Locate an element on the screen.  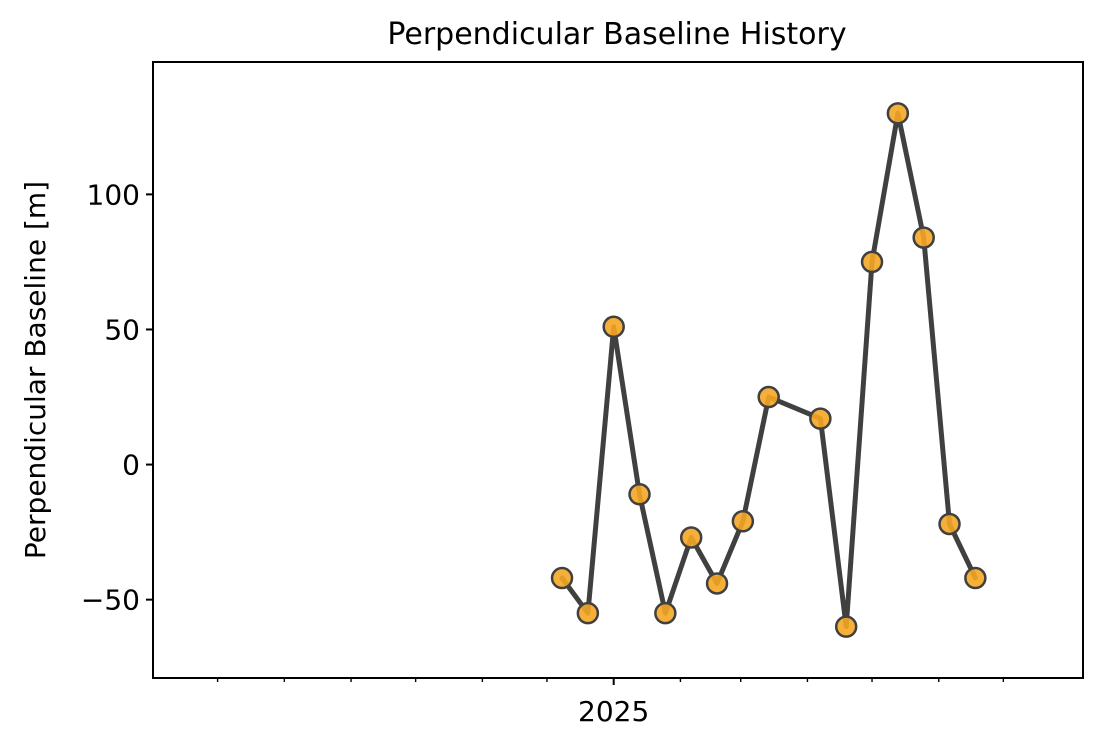
chart-title: Perpendicular Baseline History is located at coordinates (616, 34).